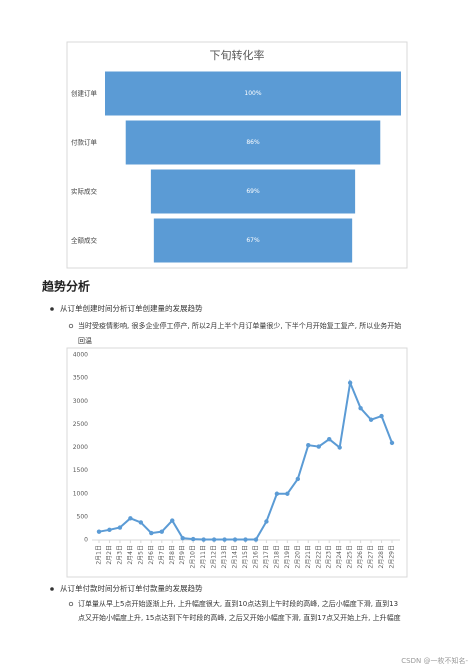 This screenshot has width=474, height=670. What do you see at coordinates (308, 556) in the screenshot?
I see `x-tick-label: 2月21日` at bounding box center [308, 556].